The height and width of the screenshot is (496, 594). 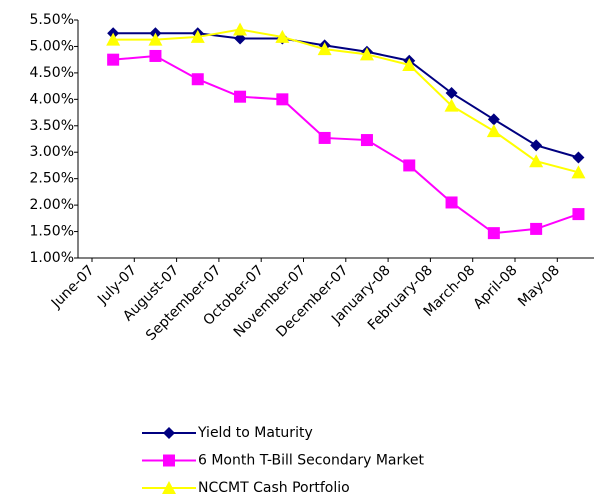 I want to click on y-tick-label: 2.50%, so click(x=52, y=179).